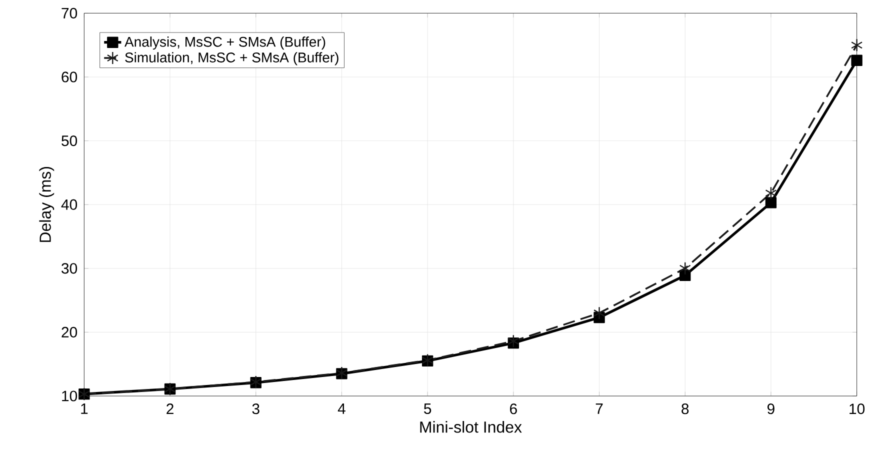 The image size is (873, 462). Describe the element at coordinates (770, 408) in the screenshot. I see `x-tick-label: 9` at that location.